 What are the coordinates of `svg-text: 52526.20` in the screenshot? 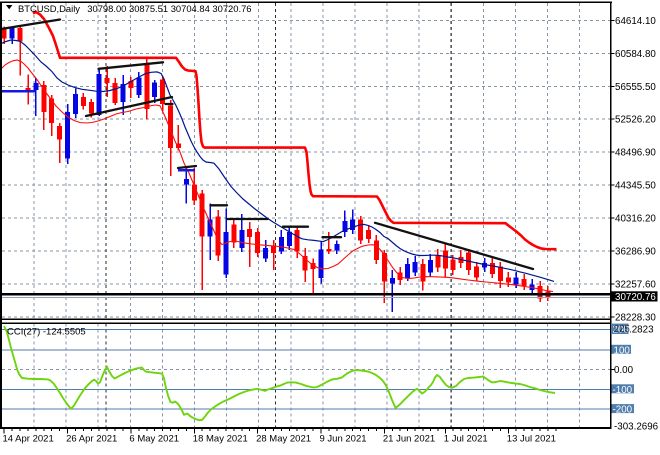 It's located at (635, 120).